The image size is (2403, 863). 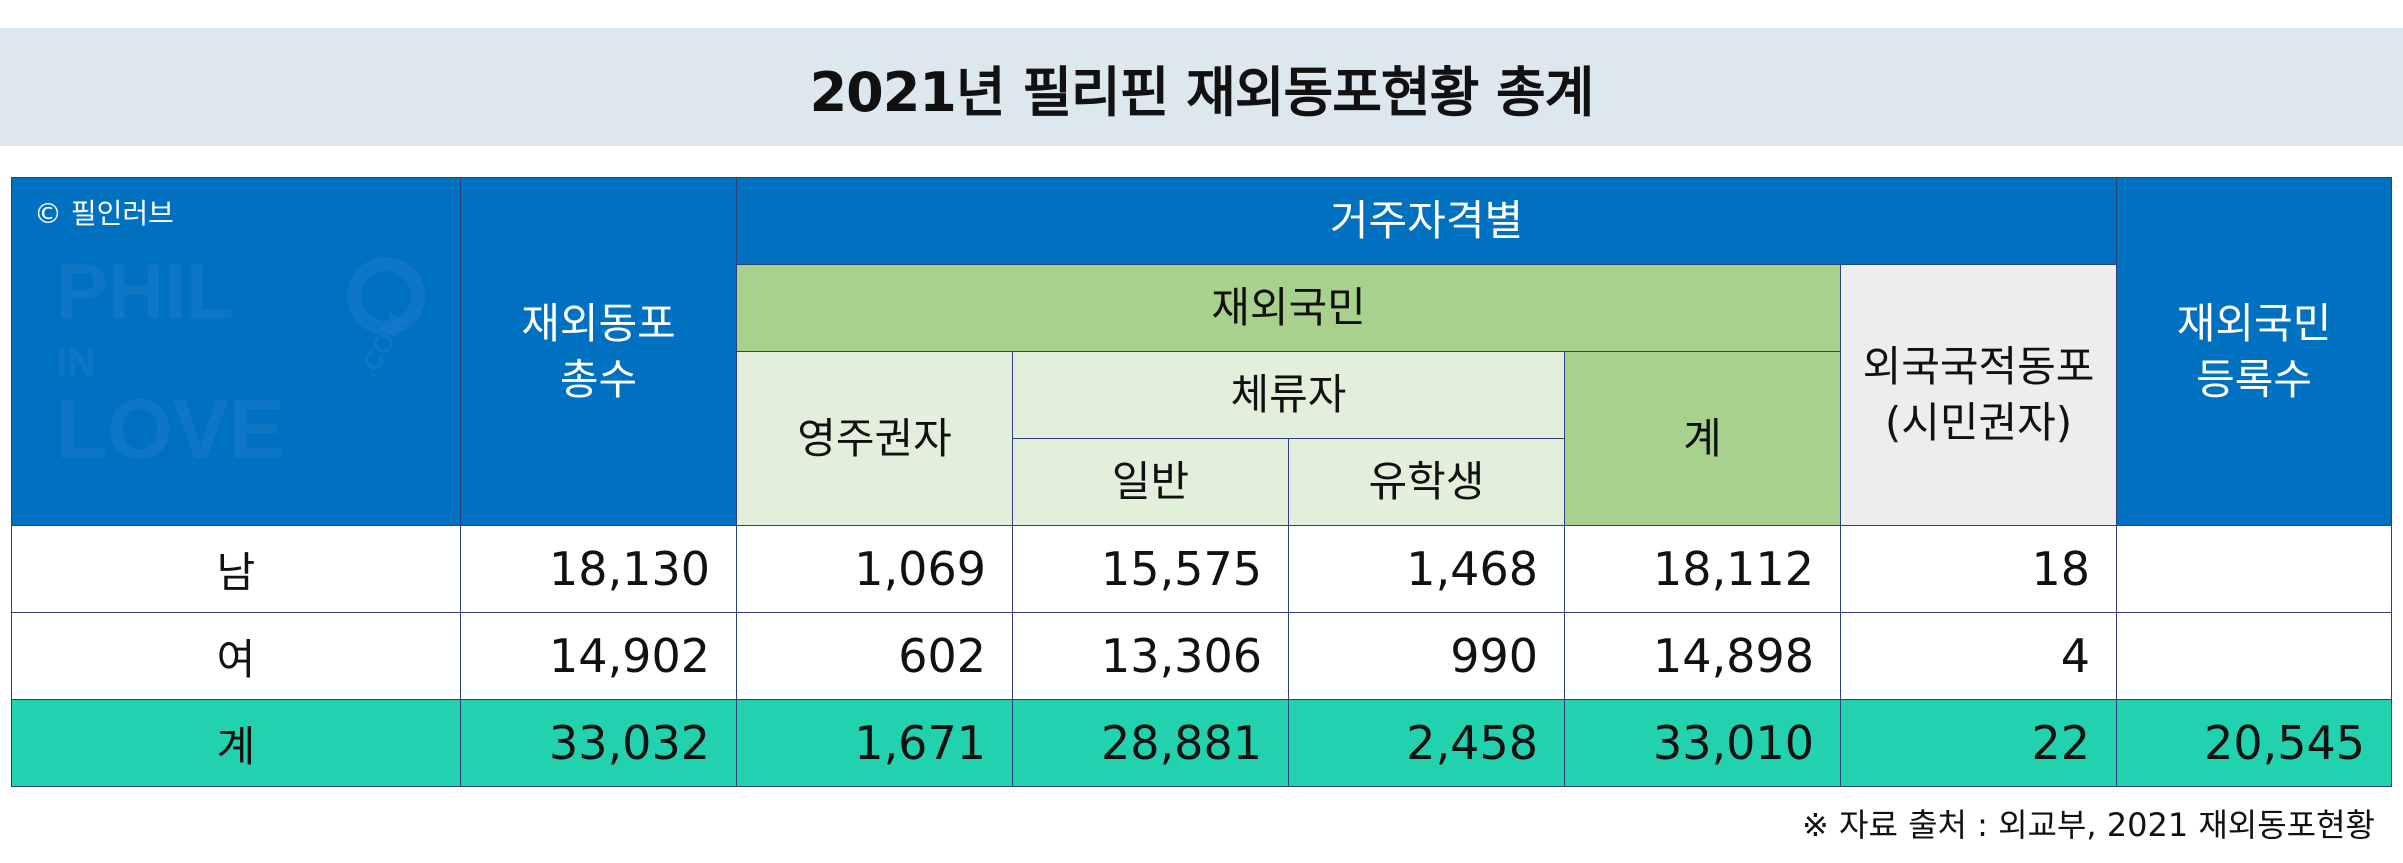 I want to click on cell-total: 33,032, so click(x=598, y=743).